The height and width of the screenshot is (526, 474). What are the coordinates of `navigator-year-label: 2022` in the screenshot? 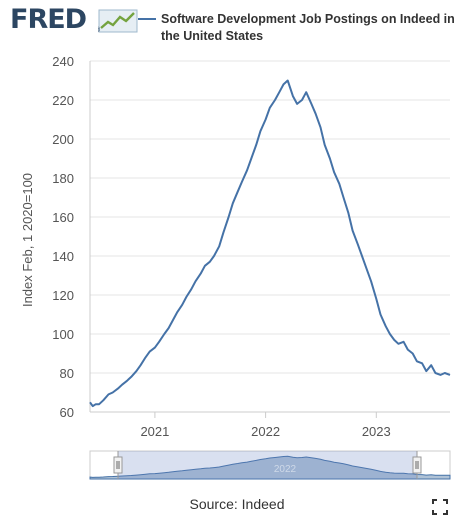 It's located at (285, 469).